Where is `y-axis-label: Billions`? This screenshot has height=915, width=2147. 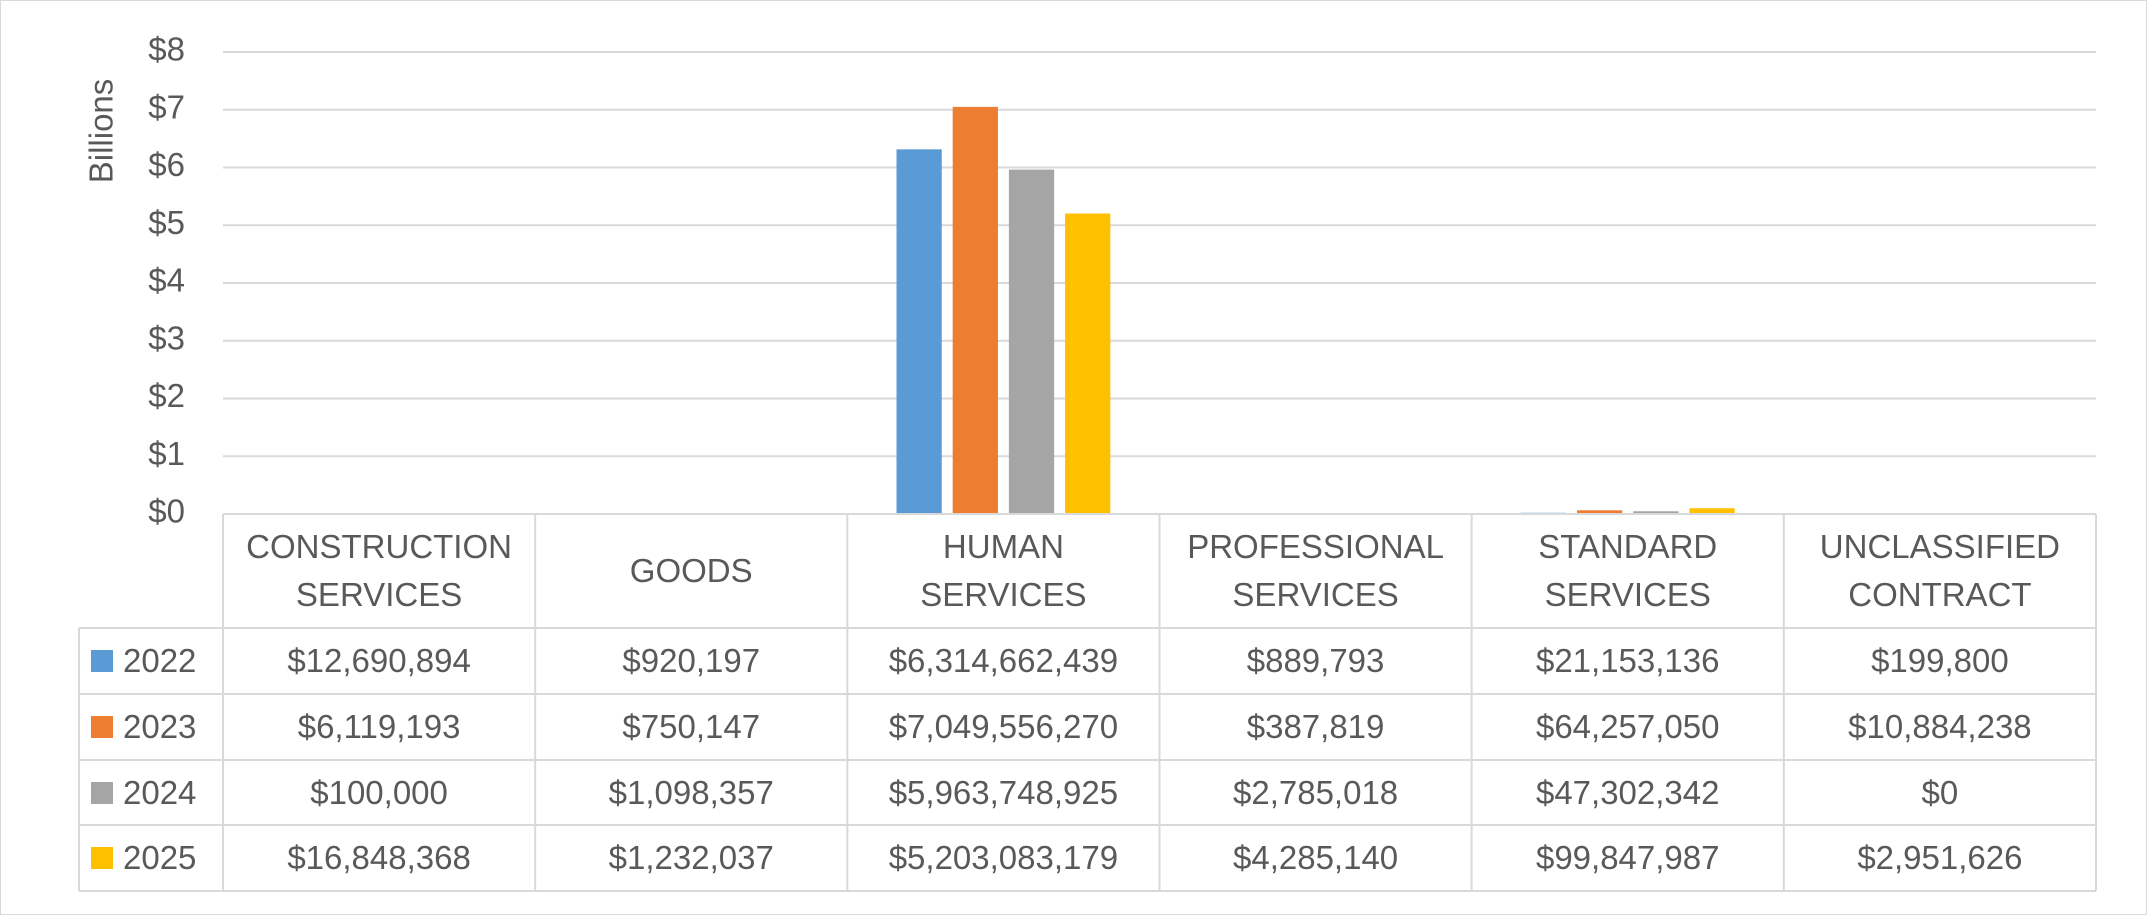 y-axis-label: Billions is located at coordinates (101, 131).